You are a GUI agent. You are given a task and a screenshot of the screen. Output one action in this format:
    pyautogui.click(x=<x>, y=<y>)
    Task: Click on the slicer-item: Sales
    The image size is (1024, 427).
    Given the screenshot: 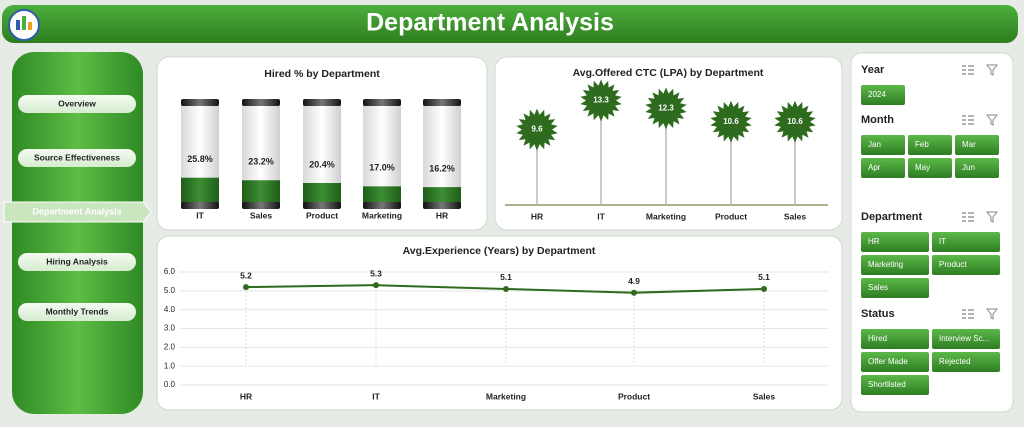 What is the action you would take?
    pyautogui.click(x=878, y=287)
    